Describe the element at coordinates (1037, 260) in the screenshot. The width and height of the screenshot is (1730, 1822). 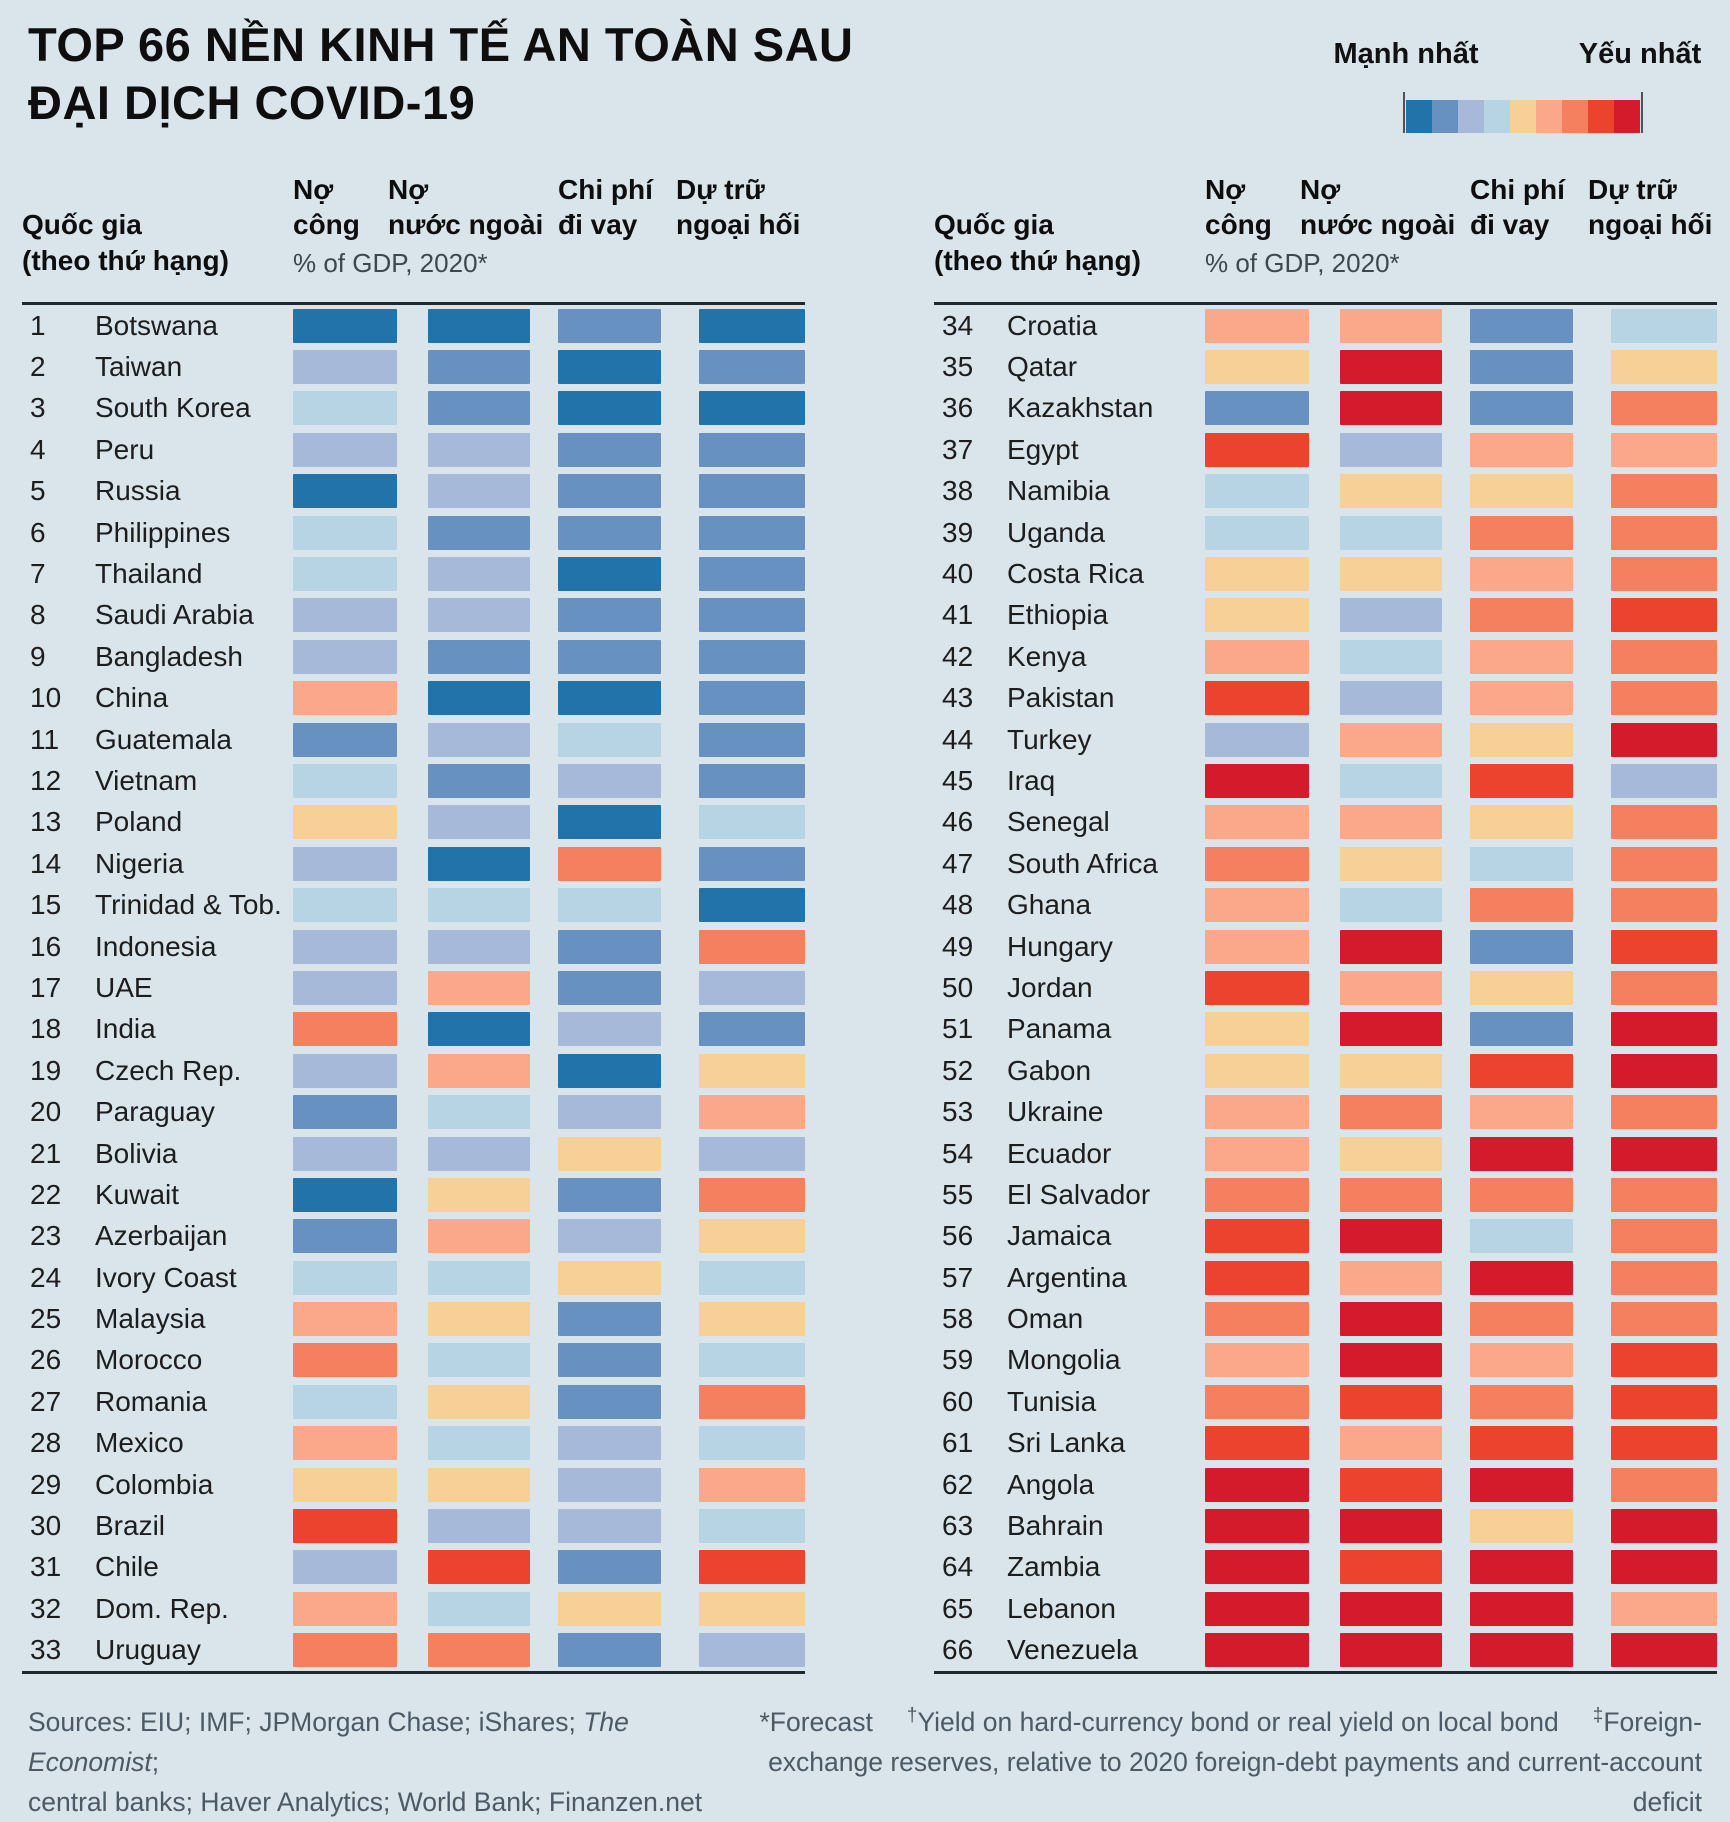
I see `column-header-country-line2: (theo thứ hạng)` at that location.